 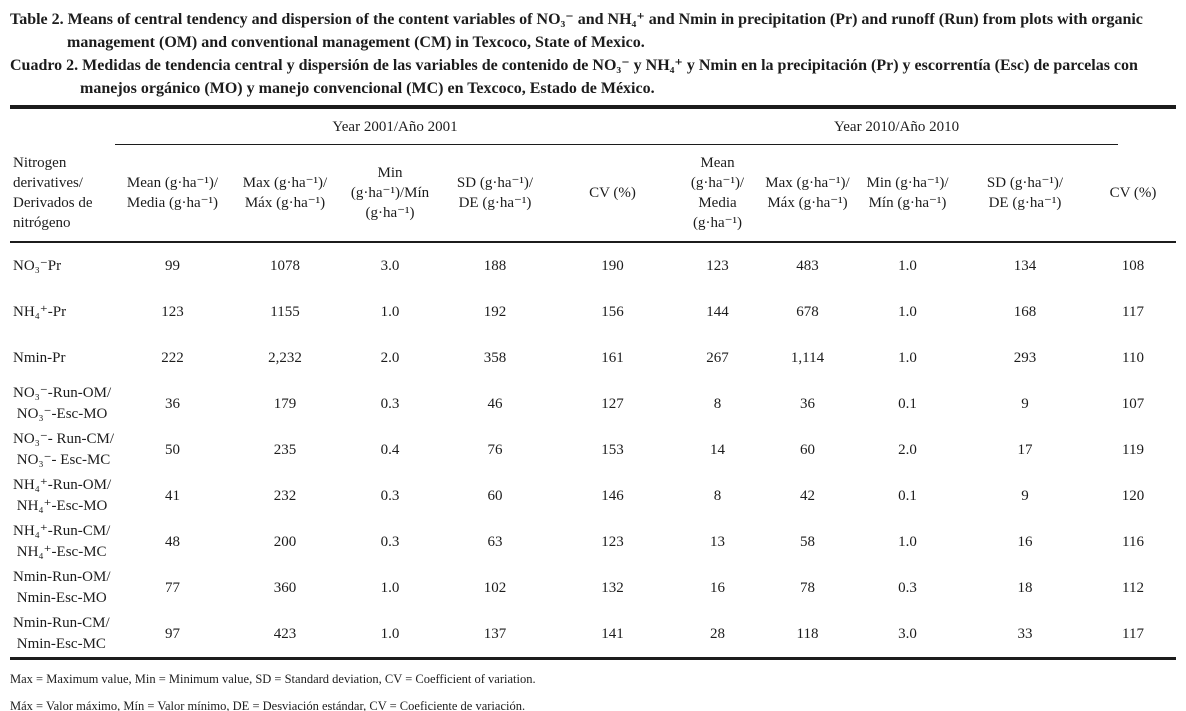 What do you see at coordinates (807, 587) in the screenshot?
I see `cell-value: 78` at bounding box center [807, 587].